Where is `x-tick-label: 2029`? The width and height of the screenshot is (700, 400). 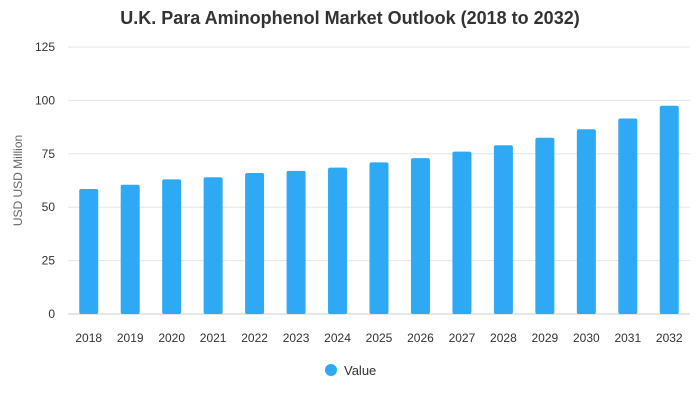
x-tick-label: 2029 is located at coordinates (545, 338).